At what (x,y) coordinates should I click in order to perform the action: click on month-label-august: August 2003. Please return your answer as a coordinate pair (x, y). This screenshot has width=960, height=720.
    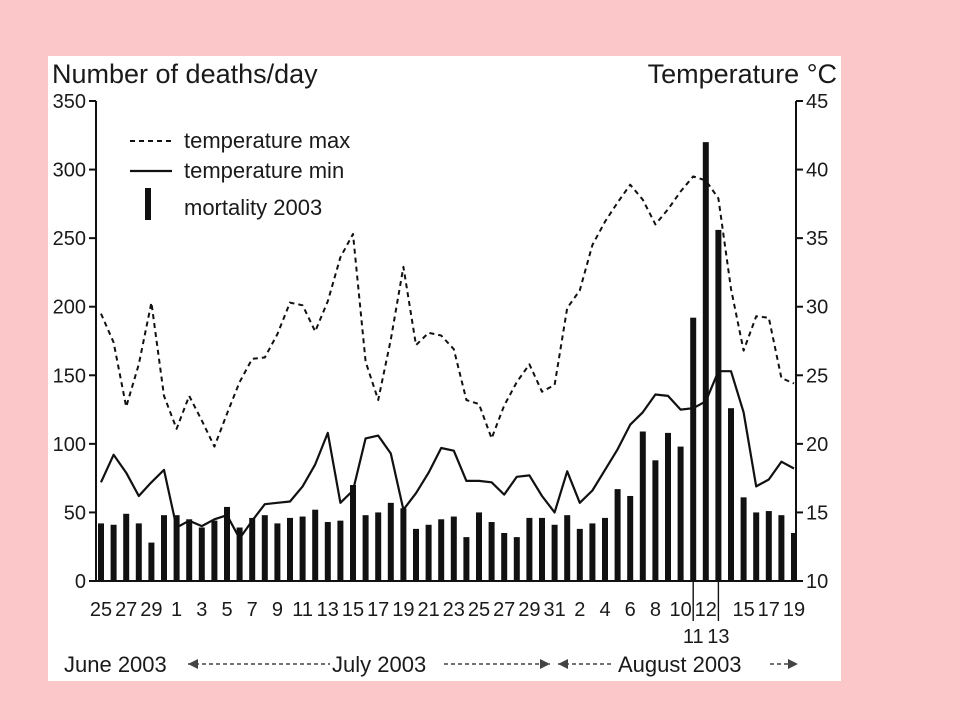
    Looking at the image, I should click on (680, 664).